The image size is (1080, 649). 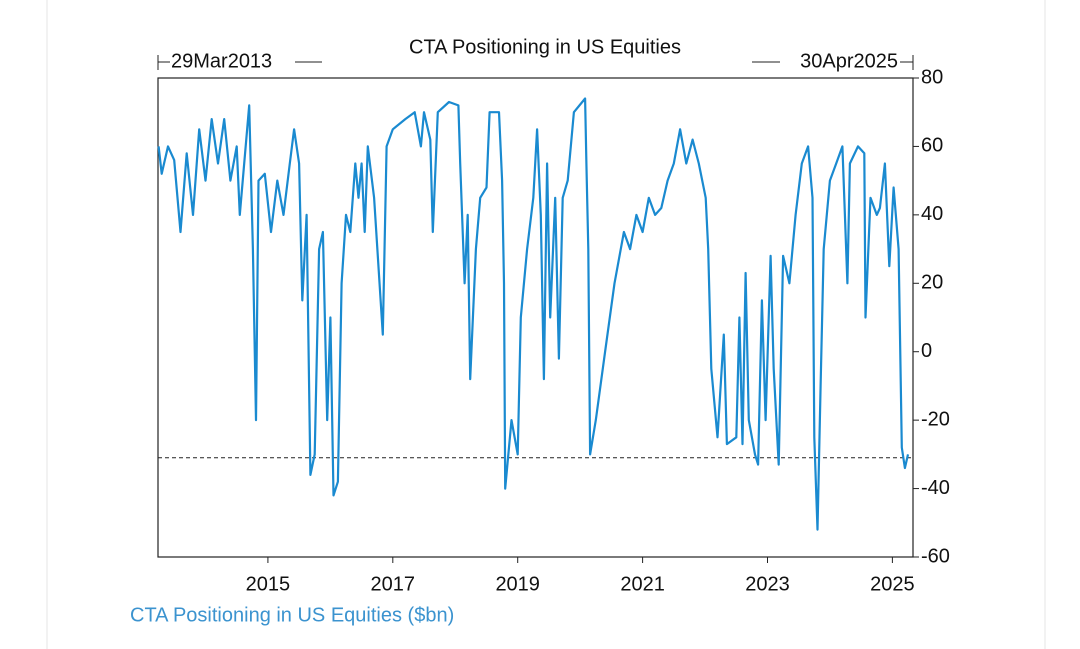 What do you see at coordinates (935, 488) in the screenshot?
I see `y-tick-label: -40` at bounding box center [935, 488].